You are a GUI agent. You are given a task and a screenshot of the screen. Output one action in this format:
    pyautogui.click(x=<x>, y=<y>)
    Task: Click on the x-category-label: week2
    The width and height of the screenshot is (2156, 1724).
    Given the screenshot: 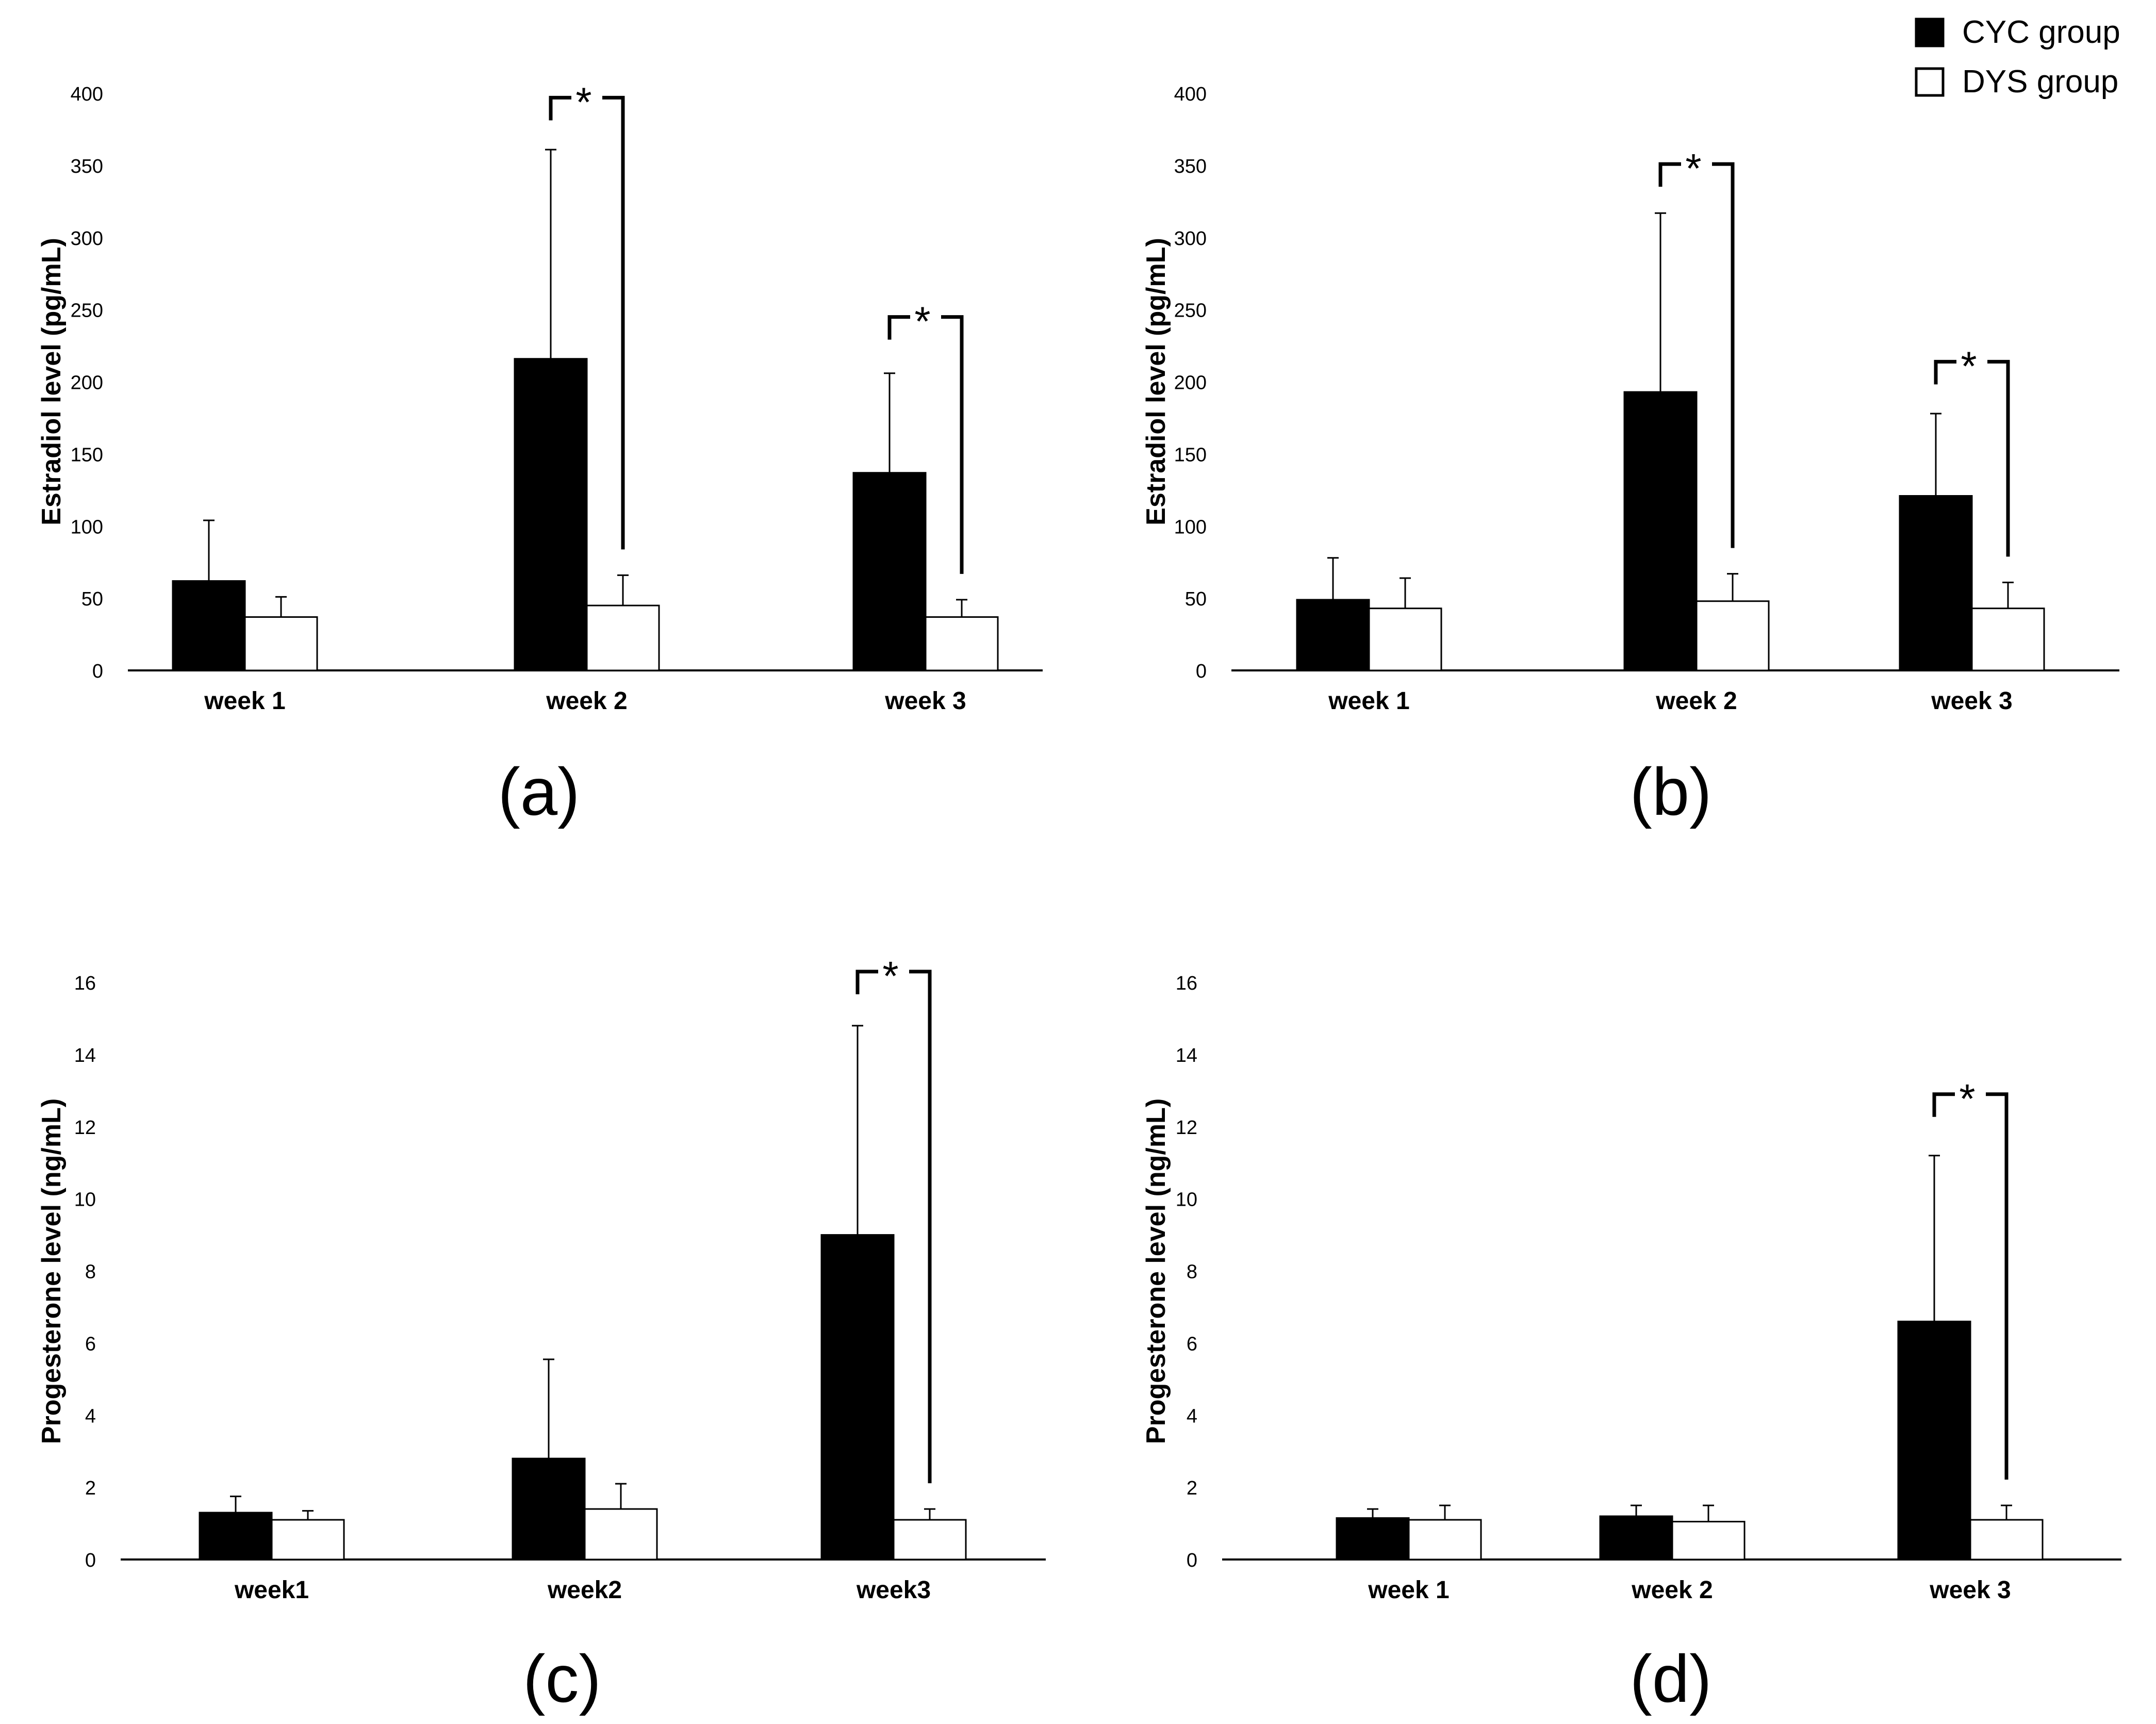 What is the action you would take?
    pyautogui.click(x=584, y=1590)
    